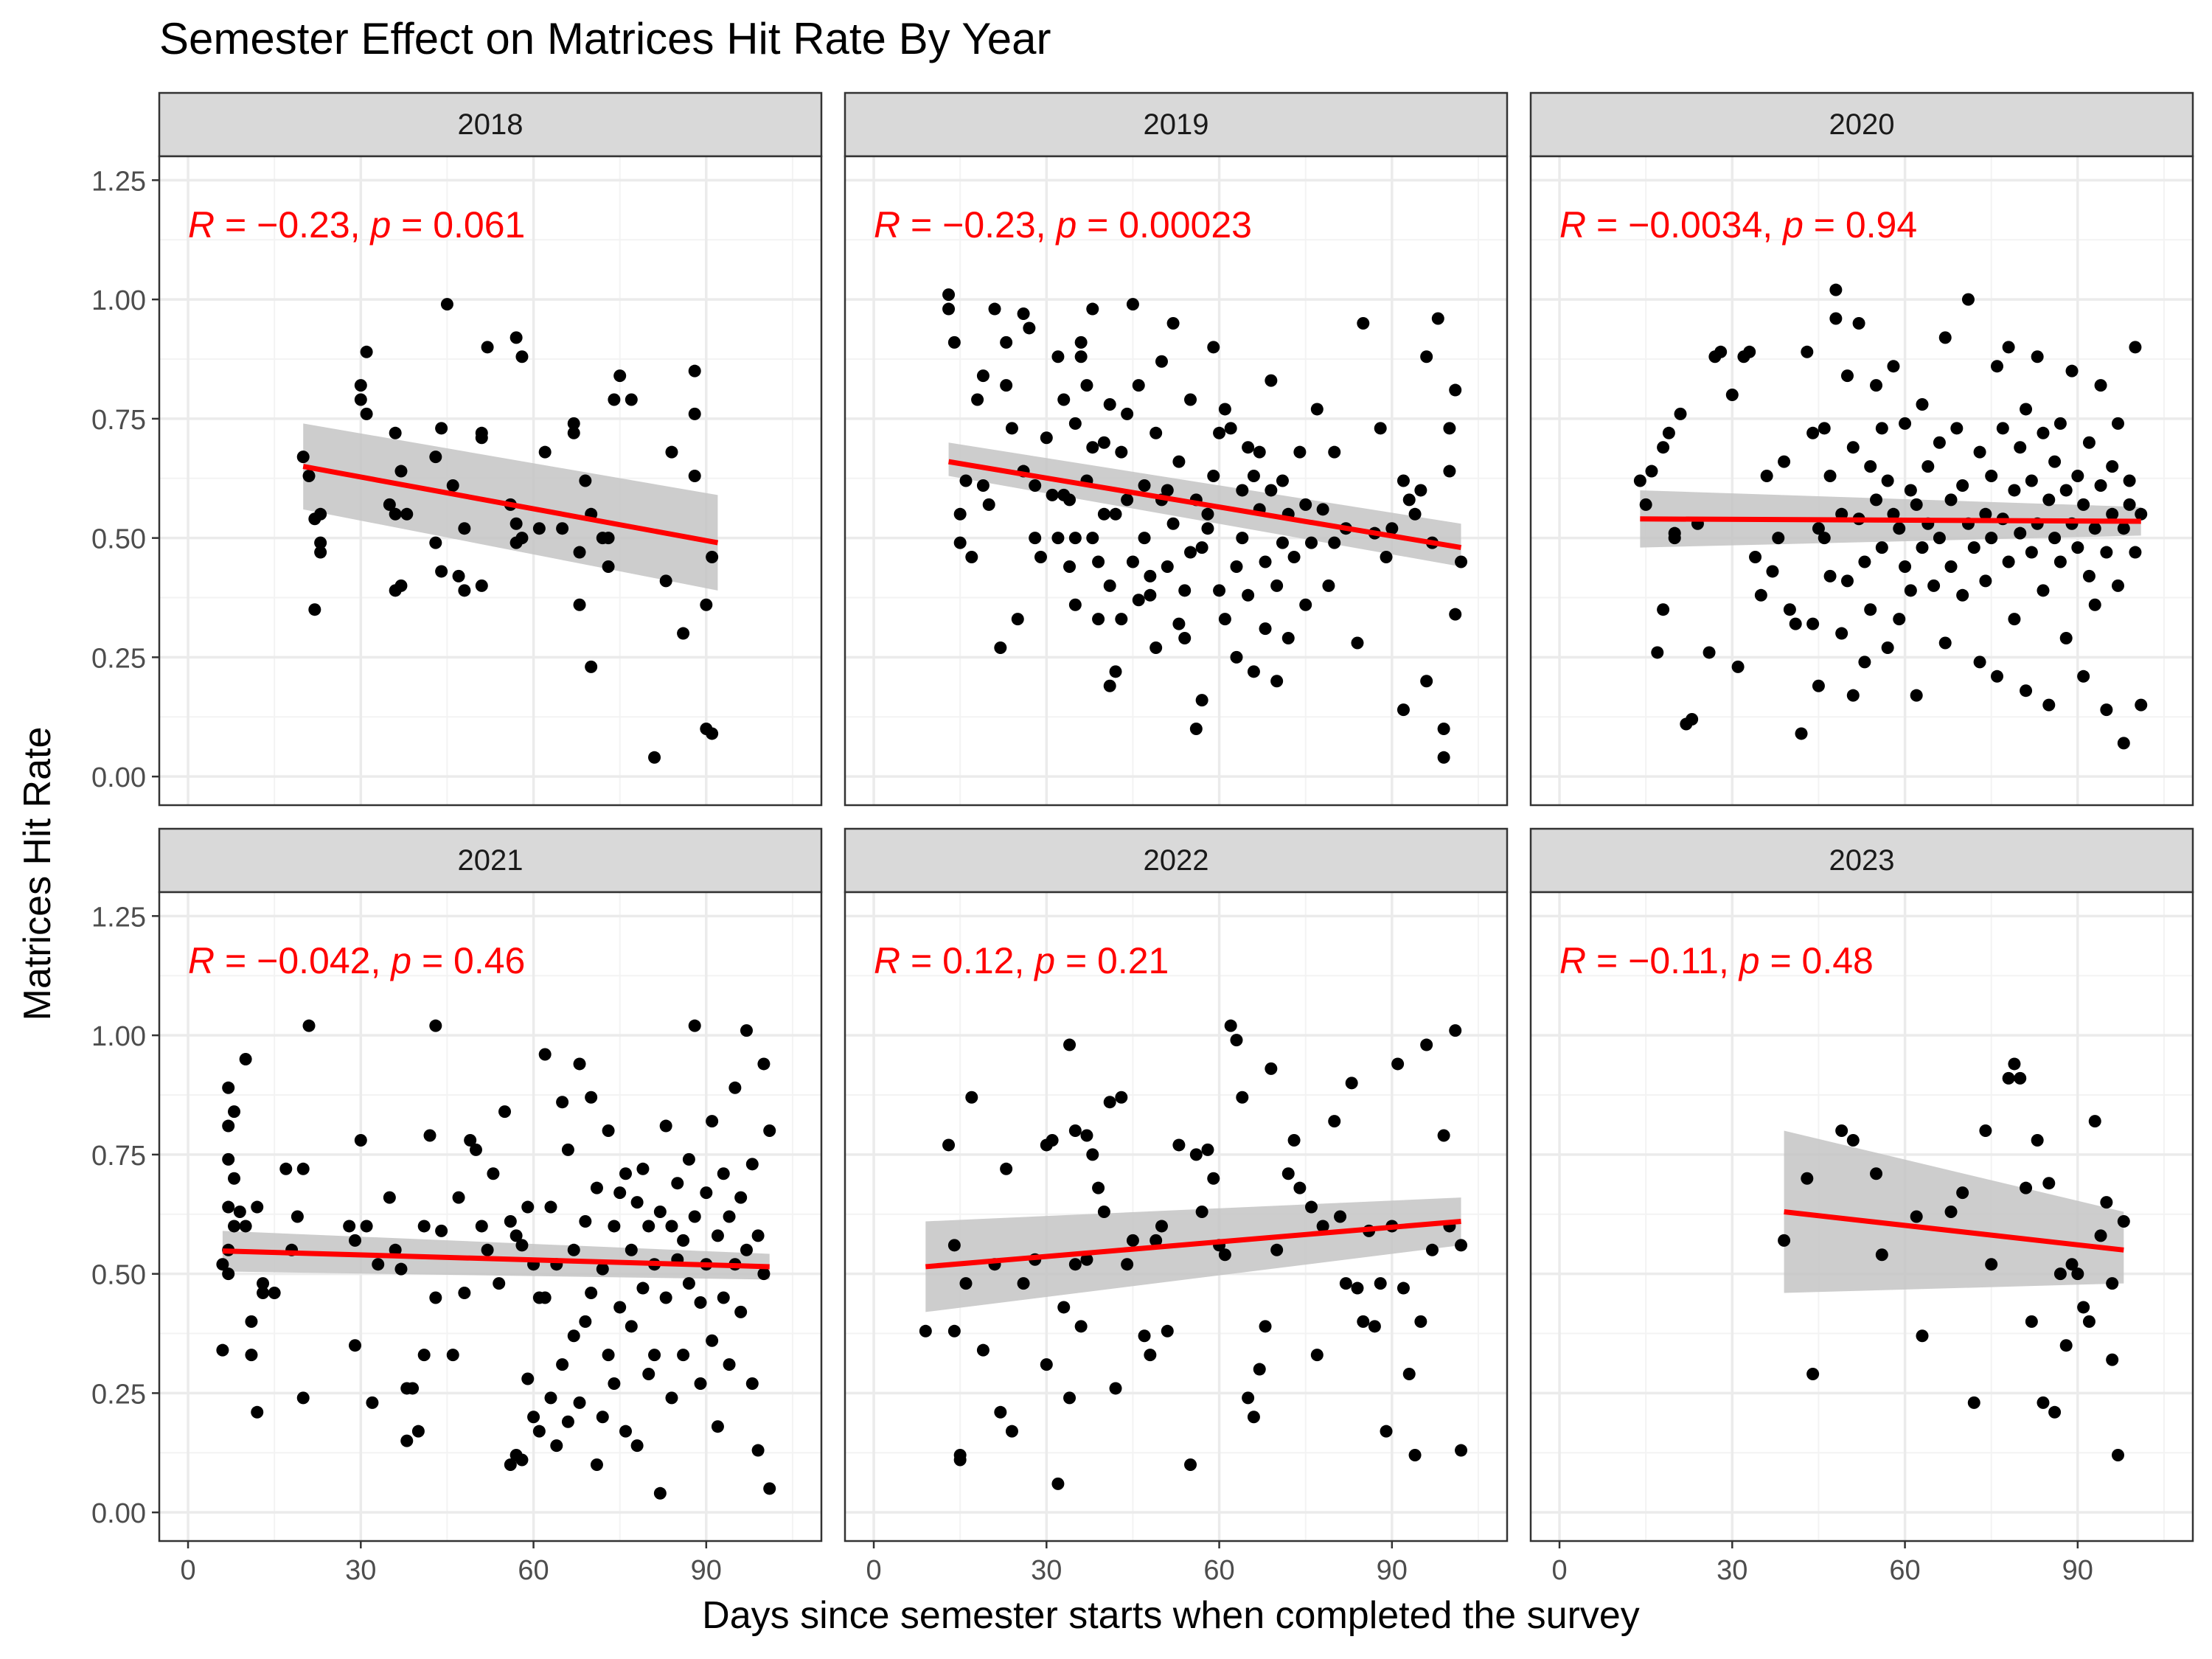 The width and height of the screenshot is (2212, 1659). What do you see at coordinates (313, 960) in the screenshot?
I see `annotation-value: −0.042` at bounding box center [313, 960].